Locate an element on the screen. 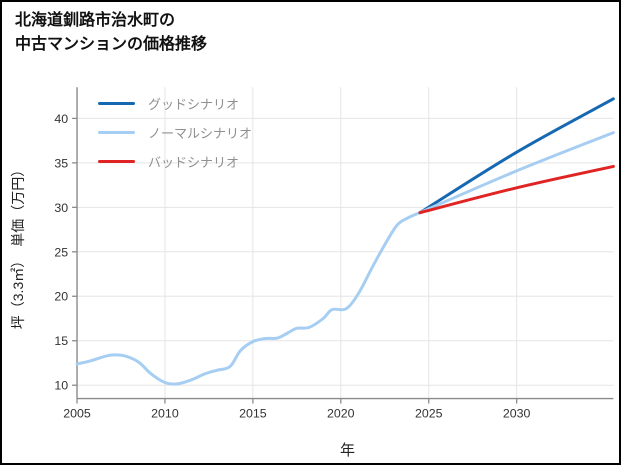 Image resolution: width=621 pixels, height=465 pixels. chart-title-line2: 中古マンションの価格推移 is located at coordinates (111, 44).